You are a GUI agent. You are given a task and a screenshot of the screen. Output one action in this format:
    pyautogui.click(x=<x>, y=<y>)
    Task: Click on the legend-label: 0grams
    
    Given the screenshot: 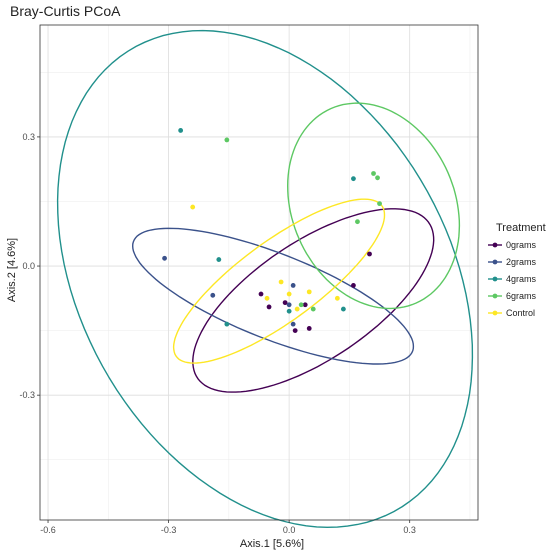 What is the action you would take?
    pyautogui.click(x=521, y=245)
    